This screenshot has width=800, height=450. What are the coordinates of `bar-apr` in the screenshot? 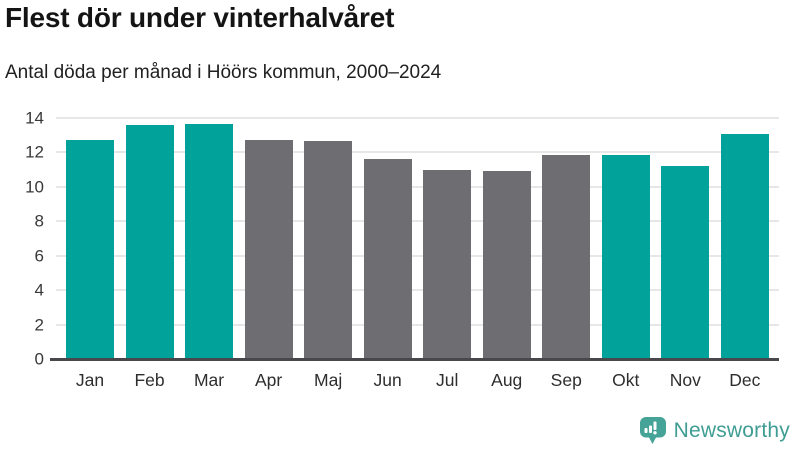 It's located at (268, 249).